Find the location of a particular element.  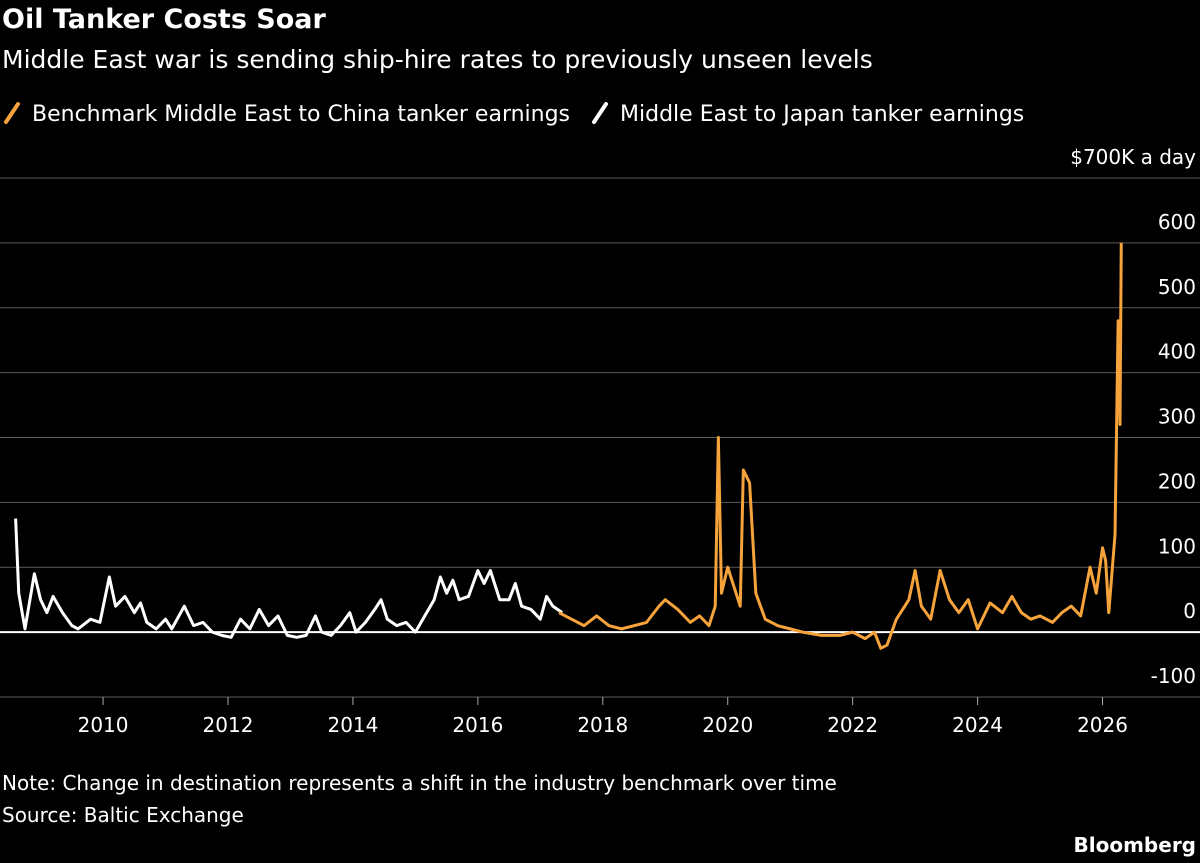

x-tick-label: 2020 is located at coordinates (727, 725).